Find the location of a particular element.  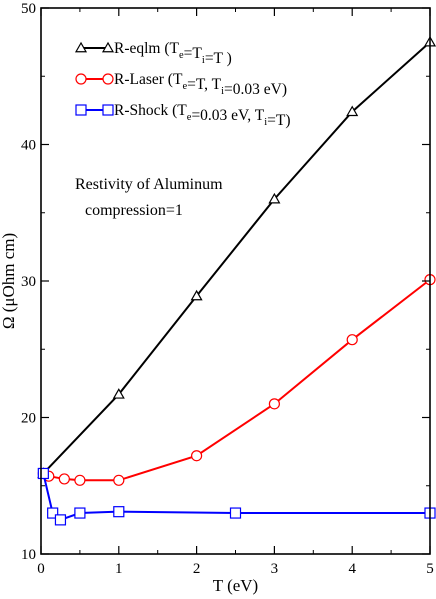

x-tick-label: 2 is located at coordinates (197, 569).